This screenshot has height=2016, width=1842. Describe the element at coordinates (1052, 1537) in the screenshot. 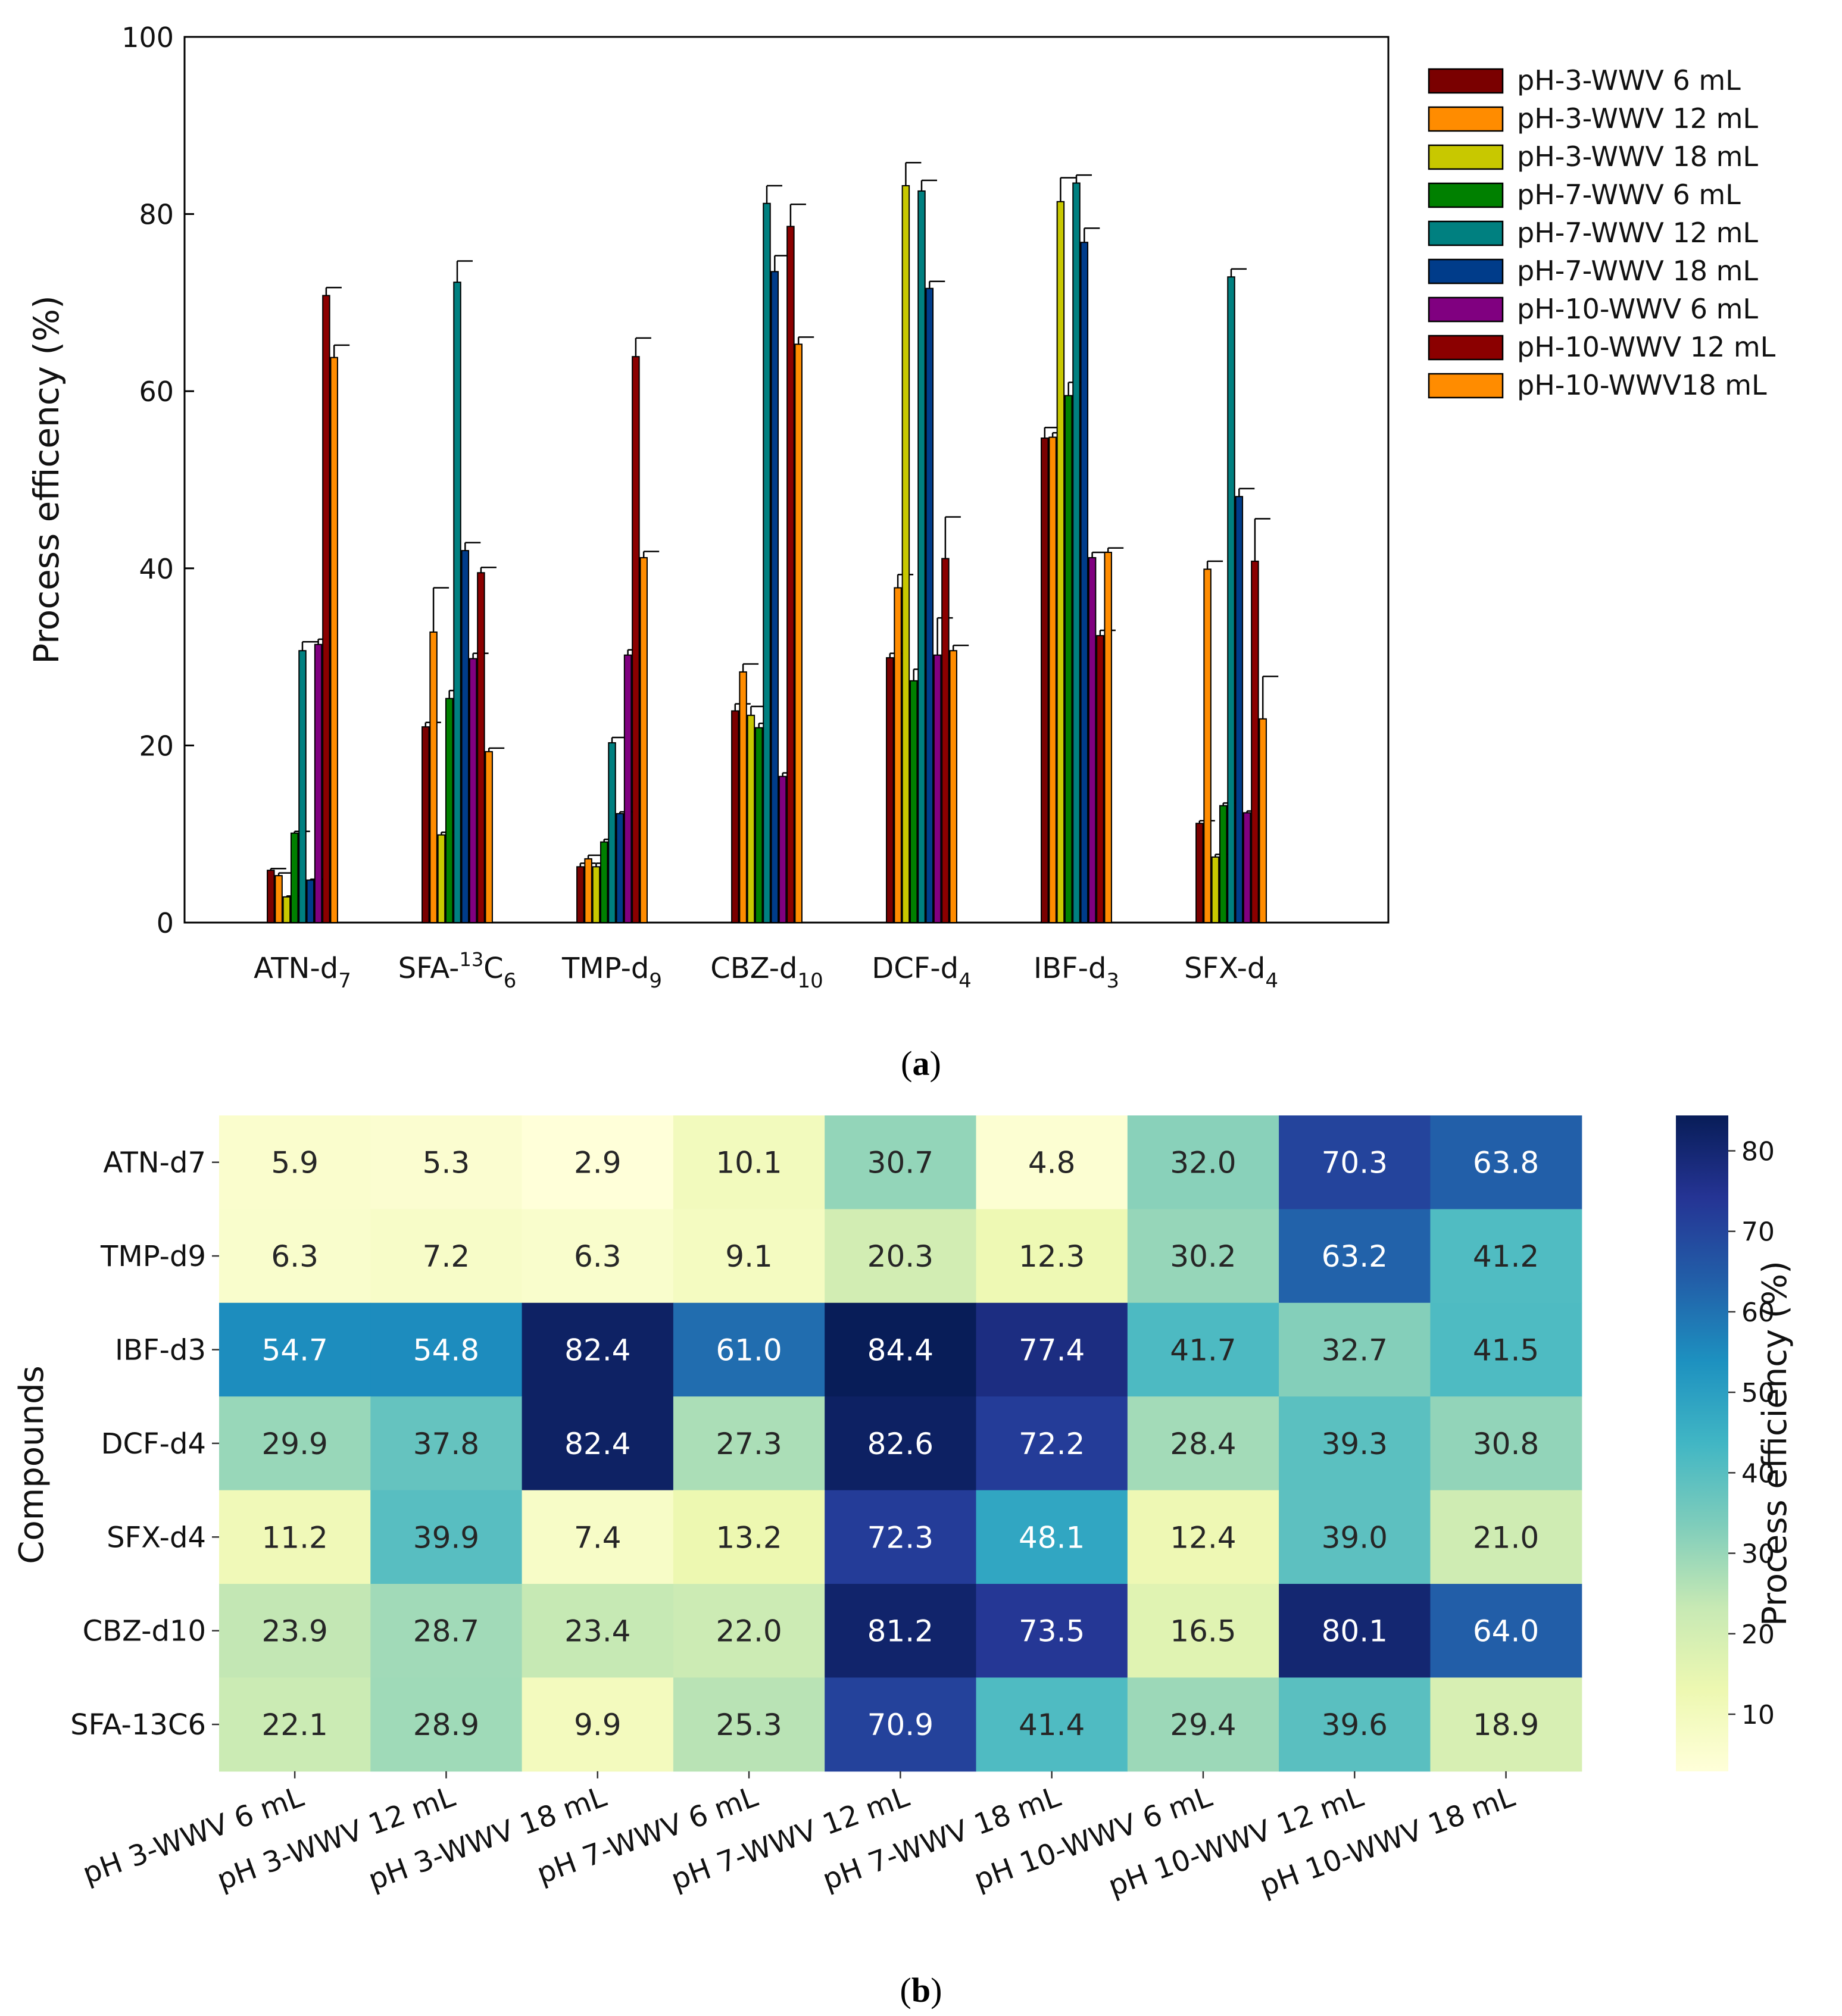

I see `heatmap-cell-value: 48.1` at that location.